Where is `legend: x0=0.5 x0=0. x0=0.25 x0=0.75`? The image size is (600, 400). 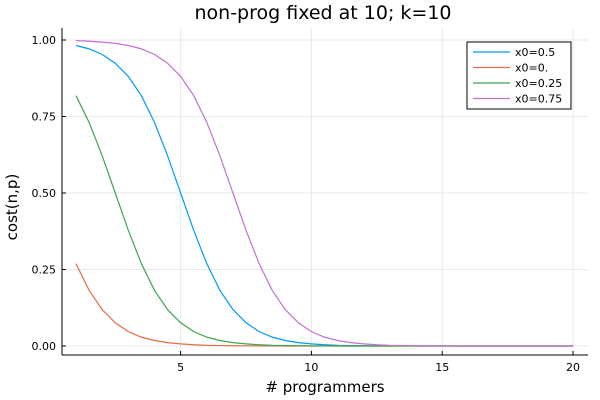
legend: x0=0.5 x0=0. x0=0.25 x0=0.75 is located at coordinates (519, 75).